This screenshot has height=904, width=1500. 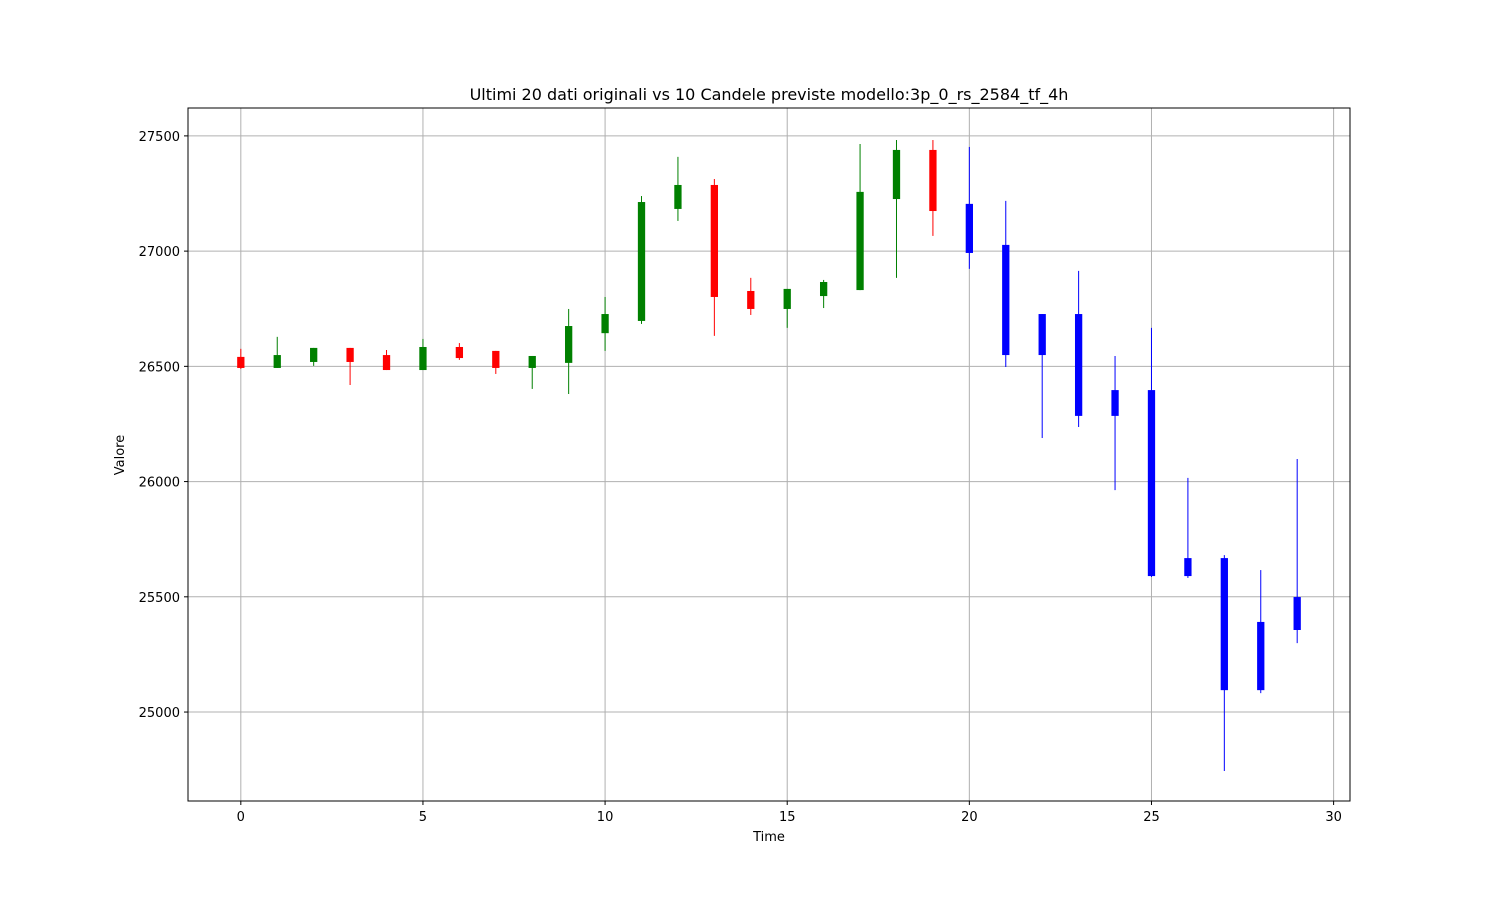 What do you see at coordinates (159, 252) in the screenshot?
I see `y-tick-label: 27000` at bounding box center [159, 252].